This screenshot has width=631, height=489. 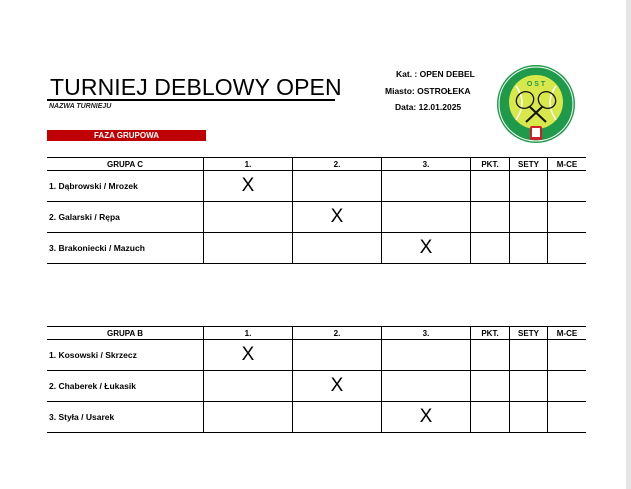 I want to click on table-row: 2. Chaberek / Łukasik X, so click(x=316, y=386).